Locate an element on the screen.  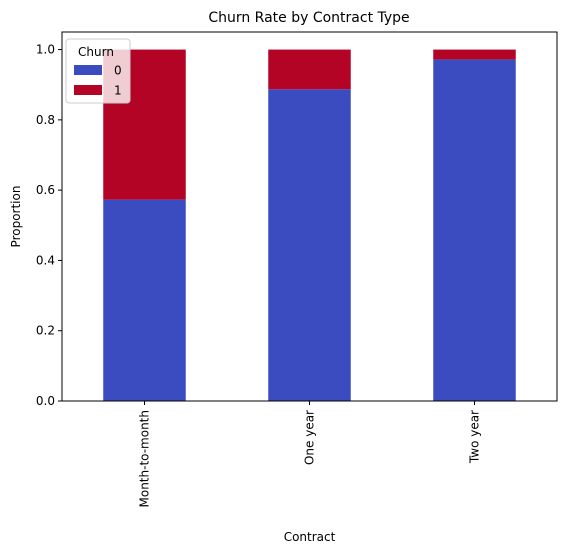
x-tick-label: Month-to-month is located at coordinates (145, 459).